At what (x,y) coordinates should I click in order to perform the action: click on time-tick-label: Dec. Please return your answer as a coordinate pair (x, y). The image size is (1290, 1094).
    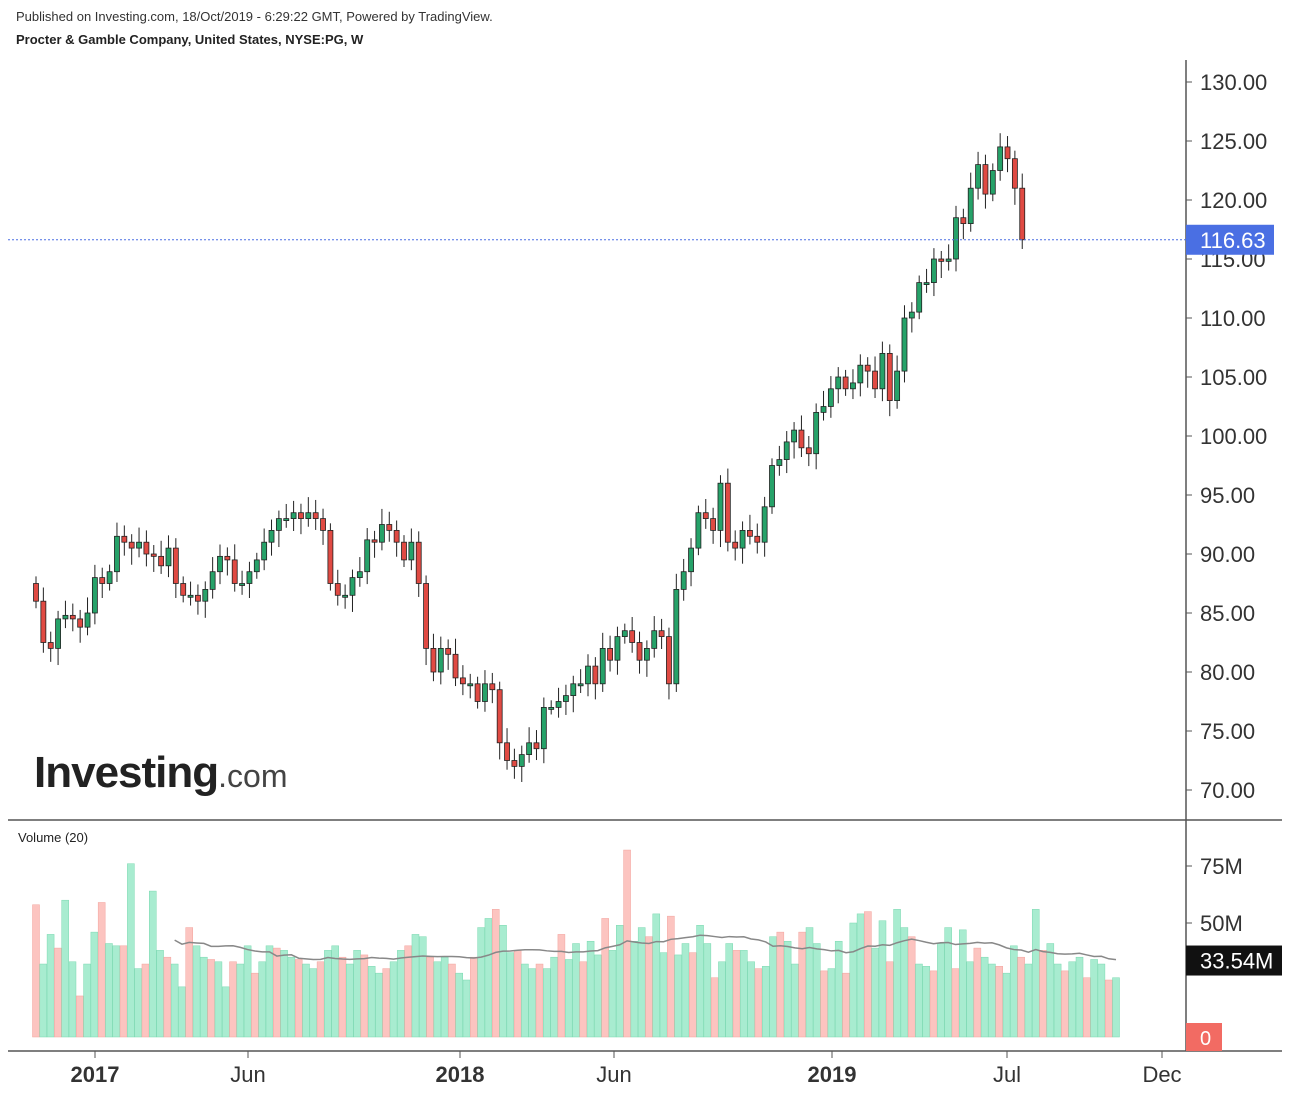
    Looking at the image, I should click on (1161, 1074).